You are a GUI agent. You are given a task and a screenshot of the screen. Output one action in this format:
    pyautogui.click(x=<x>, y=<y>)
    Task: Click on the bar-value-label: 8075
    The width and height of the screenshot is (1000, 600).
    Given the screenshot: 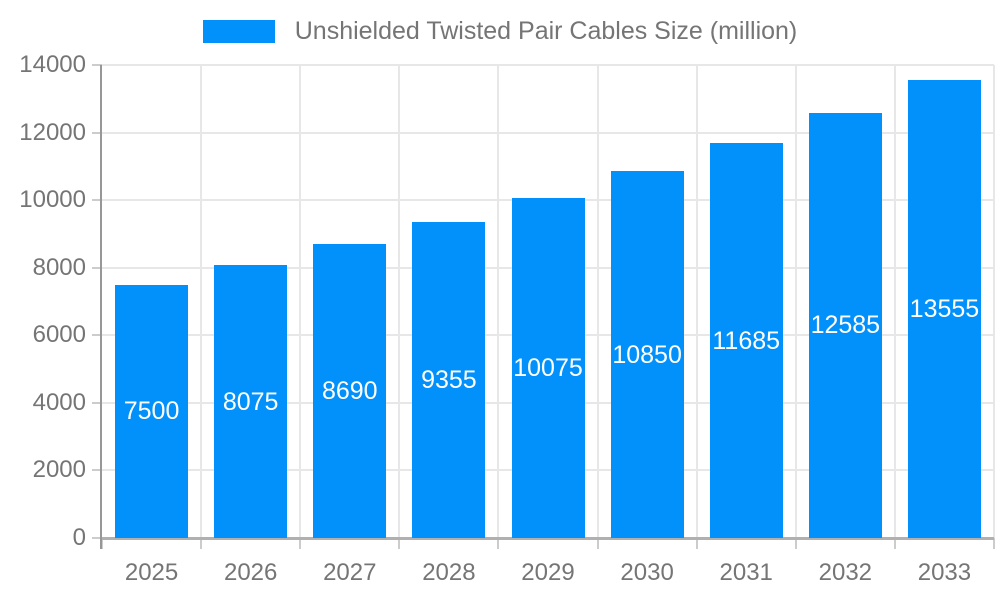 What is the action you would take?
    pyautogui.click(x=250, y=401)
    